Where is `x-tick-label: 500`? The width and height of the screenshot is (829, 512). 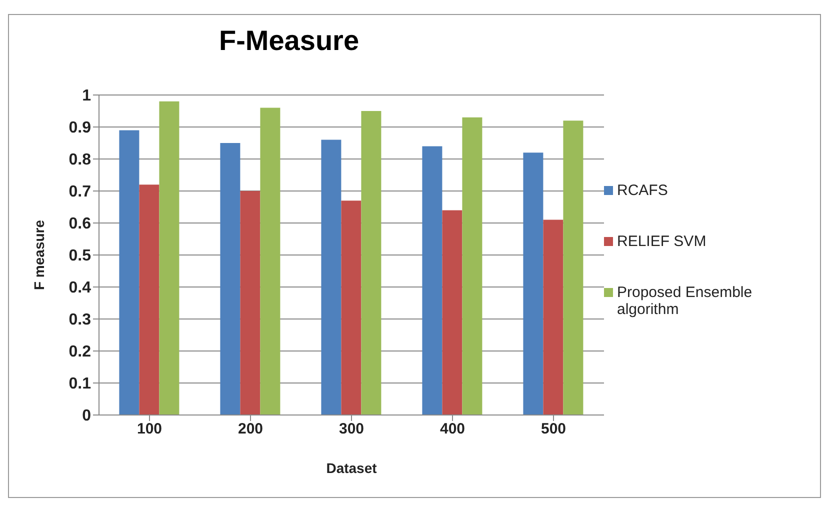 x-tick-label: 500 is located at coordinates (553, 429).